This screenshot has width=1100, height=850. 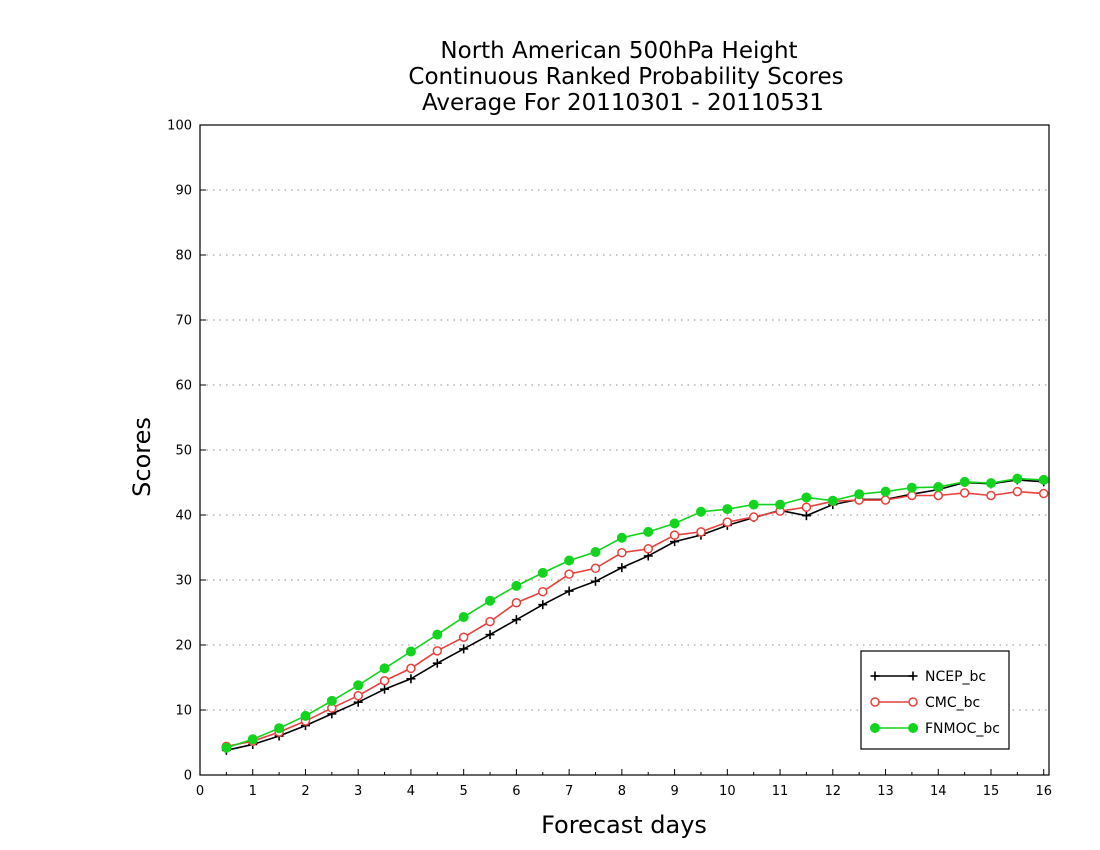 What do you see at coordinates (305, 791) in the screenshot?
I see `x-tick-label: 2` at bounding box center [305, 791].